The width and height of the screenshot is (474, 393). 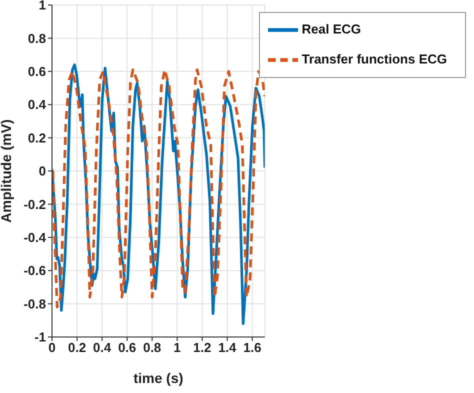 I want to click on y-tick-label: -1, so click(x=40, y=337).